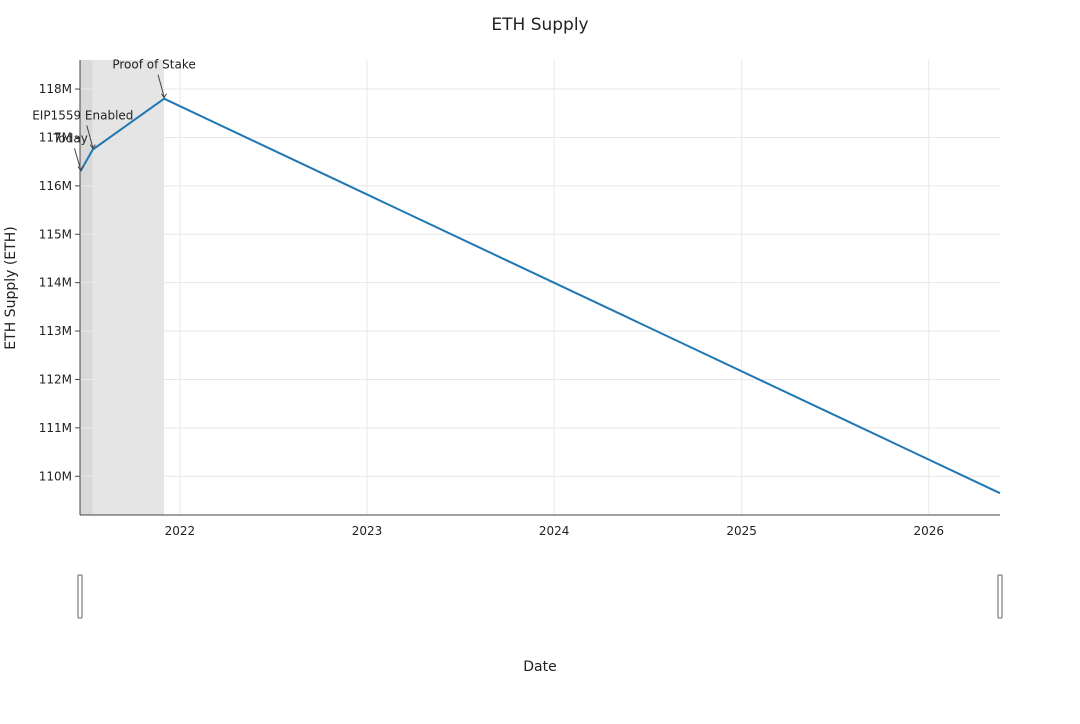 This screenshot has width=1080, height=724. What do you see at coordinates (55, 379) in the screenshot?
I see `y-tick-label: 112M` at bounding box center [55, 379].